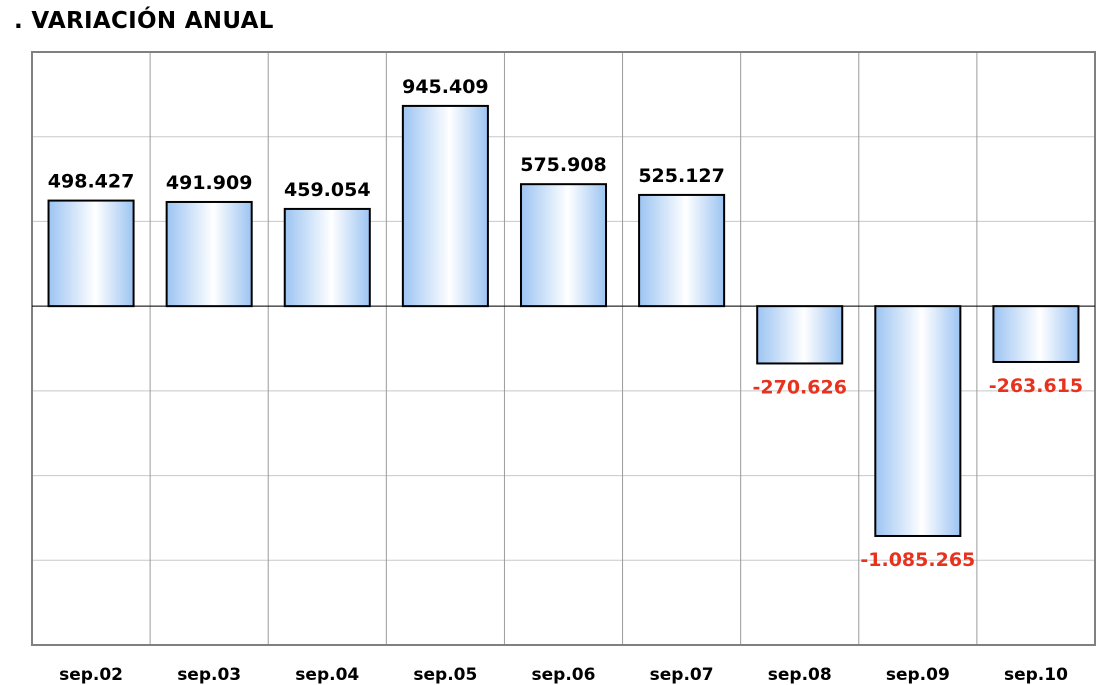  I want to click on category-label-sep.05: sep.05, so click(445, 675).